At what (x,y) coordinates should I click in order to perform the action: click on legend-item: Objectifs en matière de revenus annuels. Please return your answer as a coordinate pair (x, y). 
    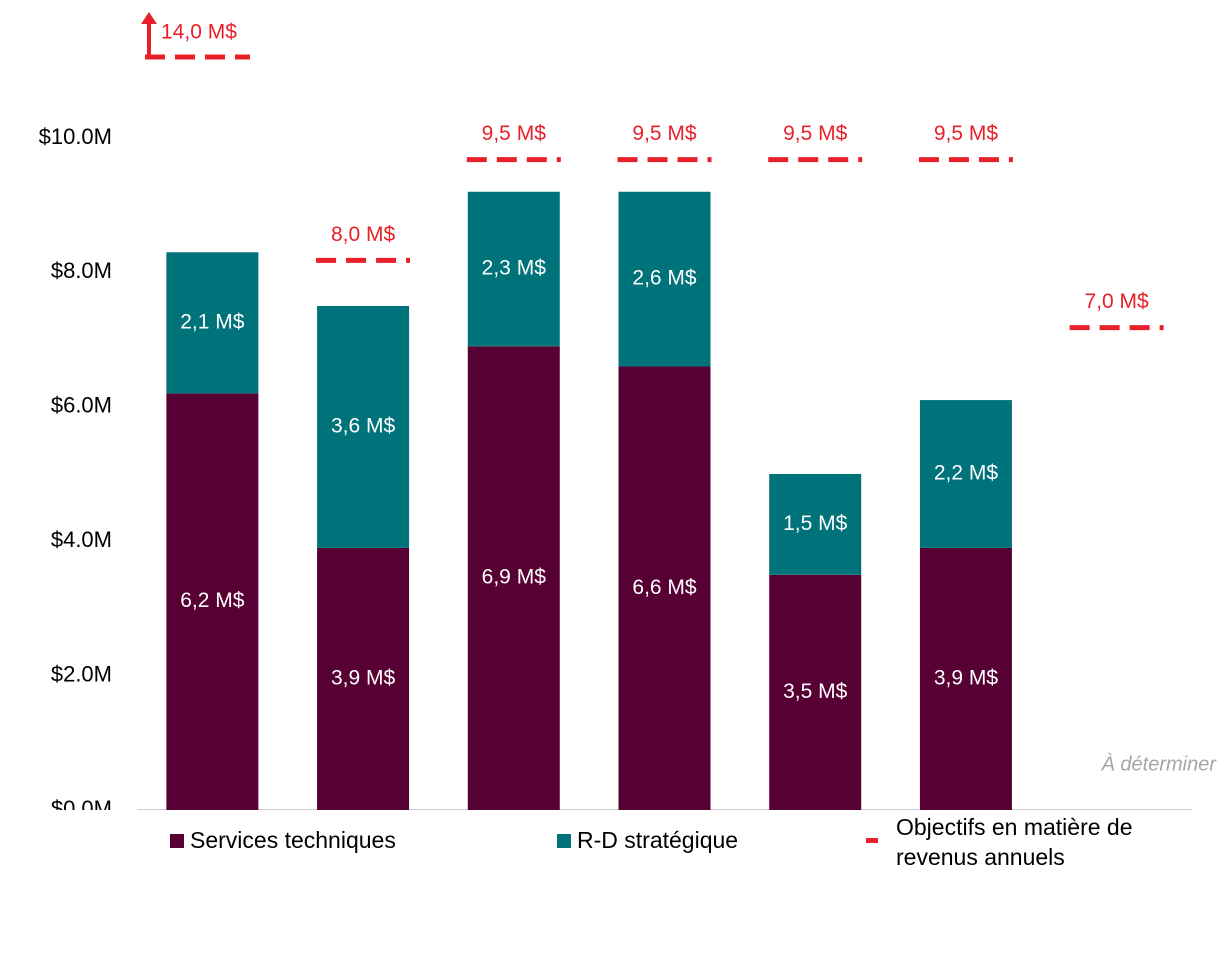
    Looking at the image, I should click on (1016, 842).